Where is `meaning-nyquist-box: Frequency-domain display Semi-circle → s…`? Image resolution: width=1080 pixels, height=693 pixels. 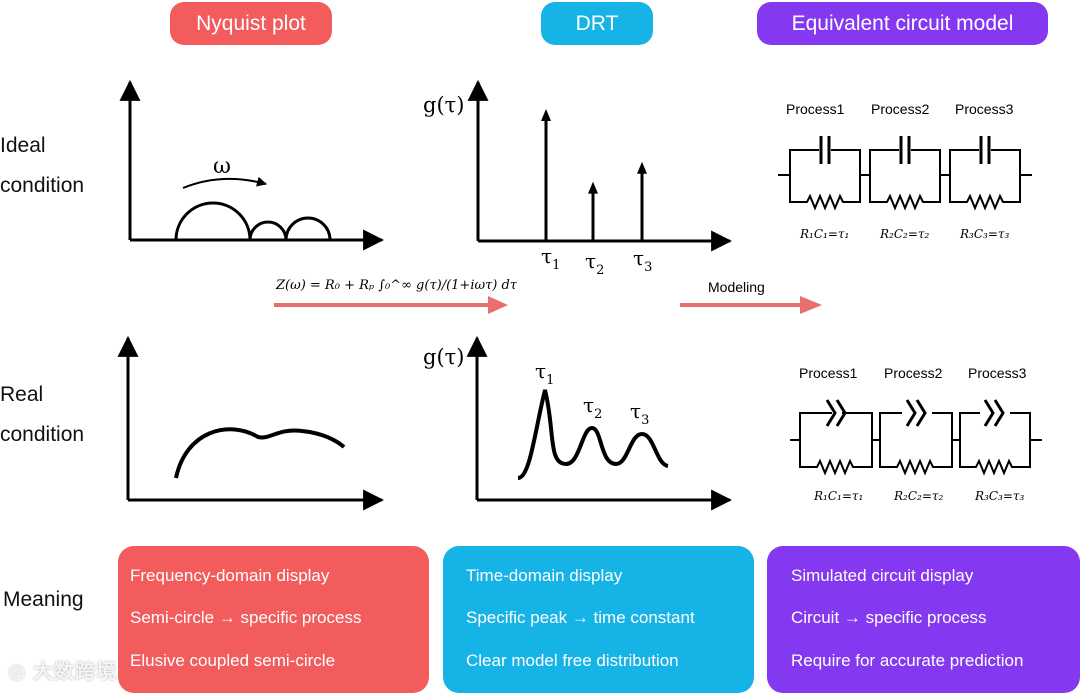 meaning-nyquist-box: Frequency-domain display Semi-circle → s… is located at coordinates (273, 619).